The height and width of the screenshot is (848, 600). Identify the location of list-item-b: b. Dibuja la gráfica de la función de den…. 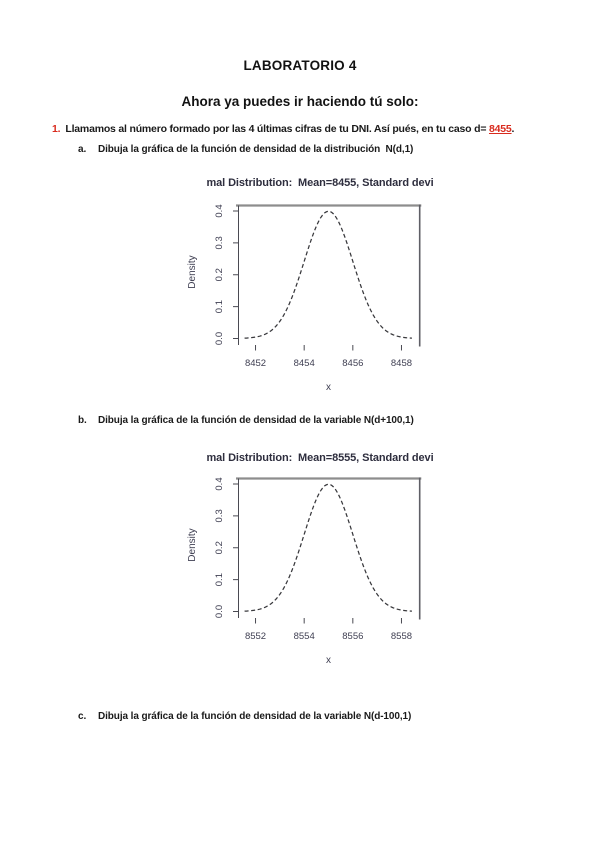
(246, 420).